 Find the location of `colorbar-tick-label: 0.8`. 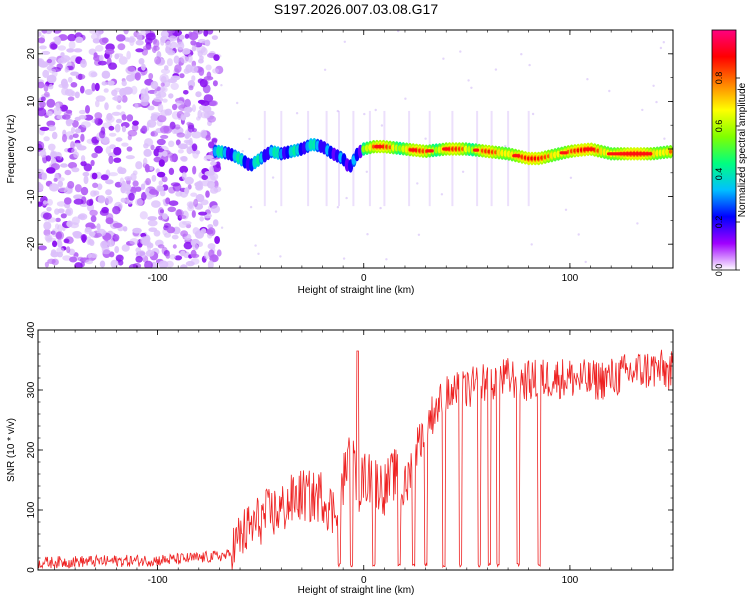

colorbar-tick-label: 0.8 is located at coordinates (719, 78).